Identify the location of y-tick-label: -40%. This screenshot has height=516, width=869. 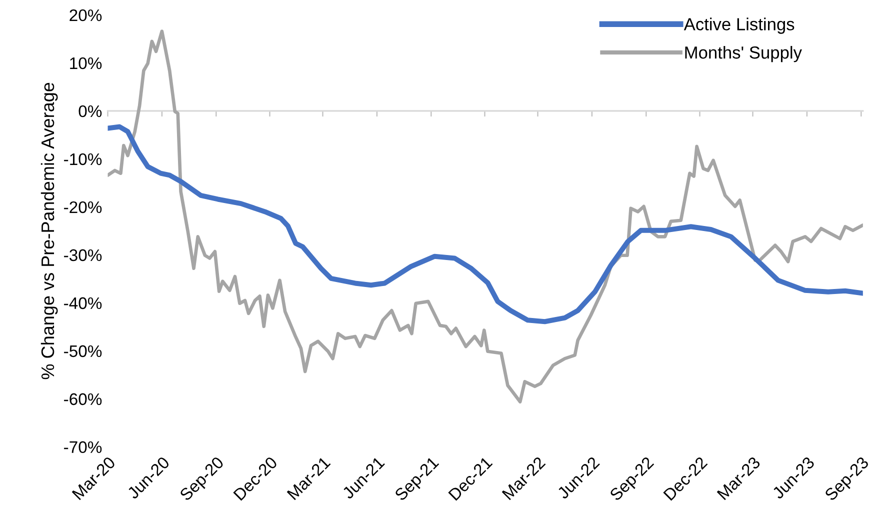
(83, 303).